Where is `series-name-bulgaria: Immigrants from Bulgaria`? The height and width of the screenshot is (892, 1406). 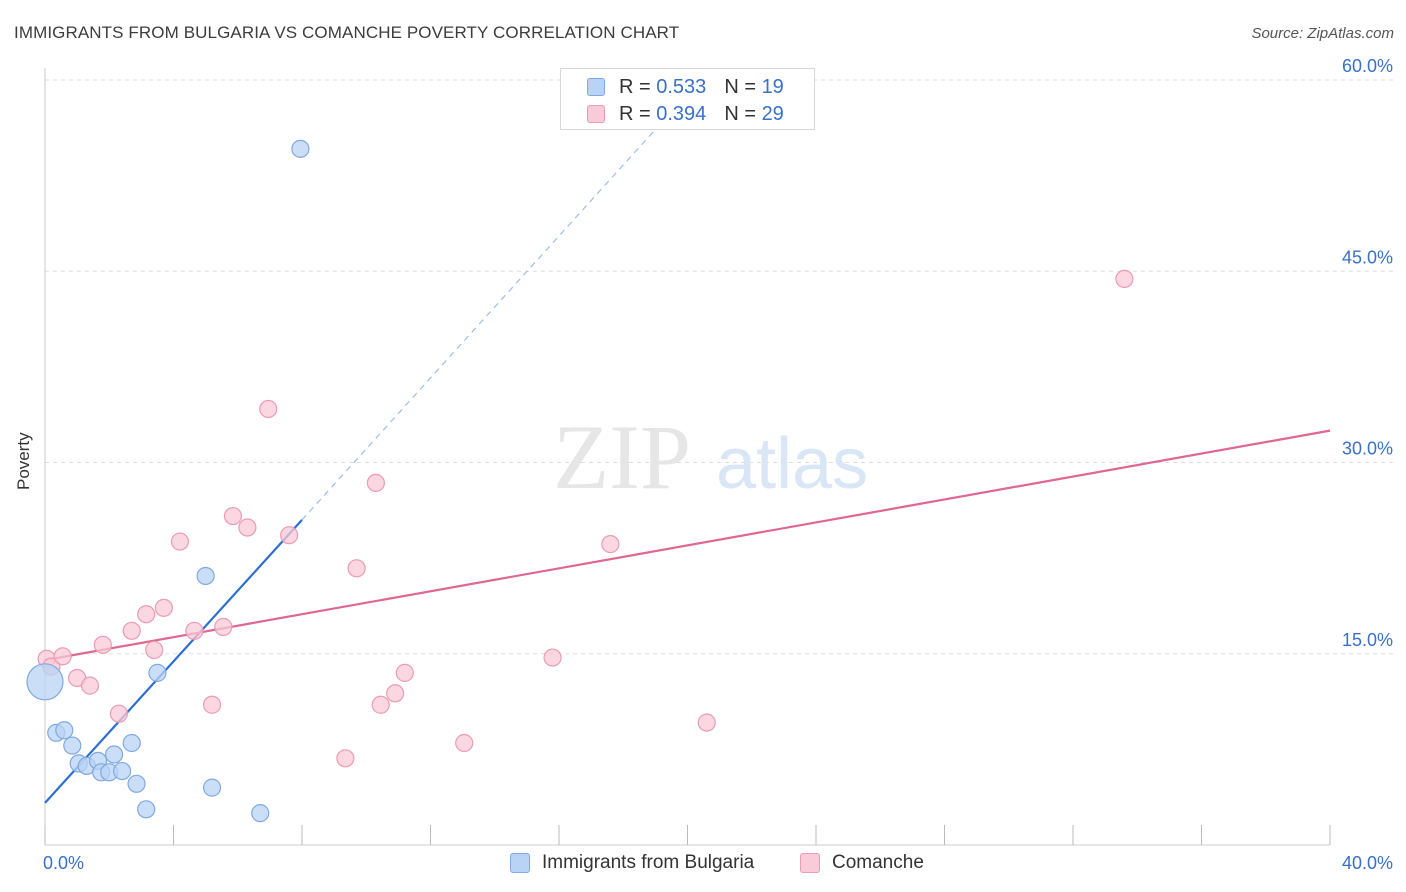 series-name-bulgaria: Immigrants from Bulgaria is located at coordinates (648, 862).